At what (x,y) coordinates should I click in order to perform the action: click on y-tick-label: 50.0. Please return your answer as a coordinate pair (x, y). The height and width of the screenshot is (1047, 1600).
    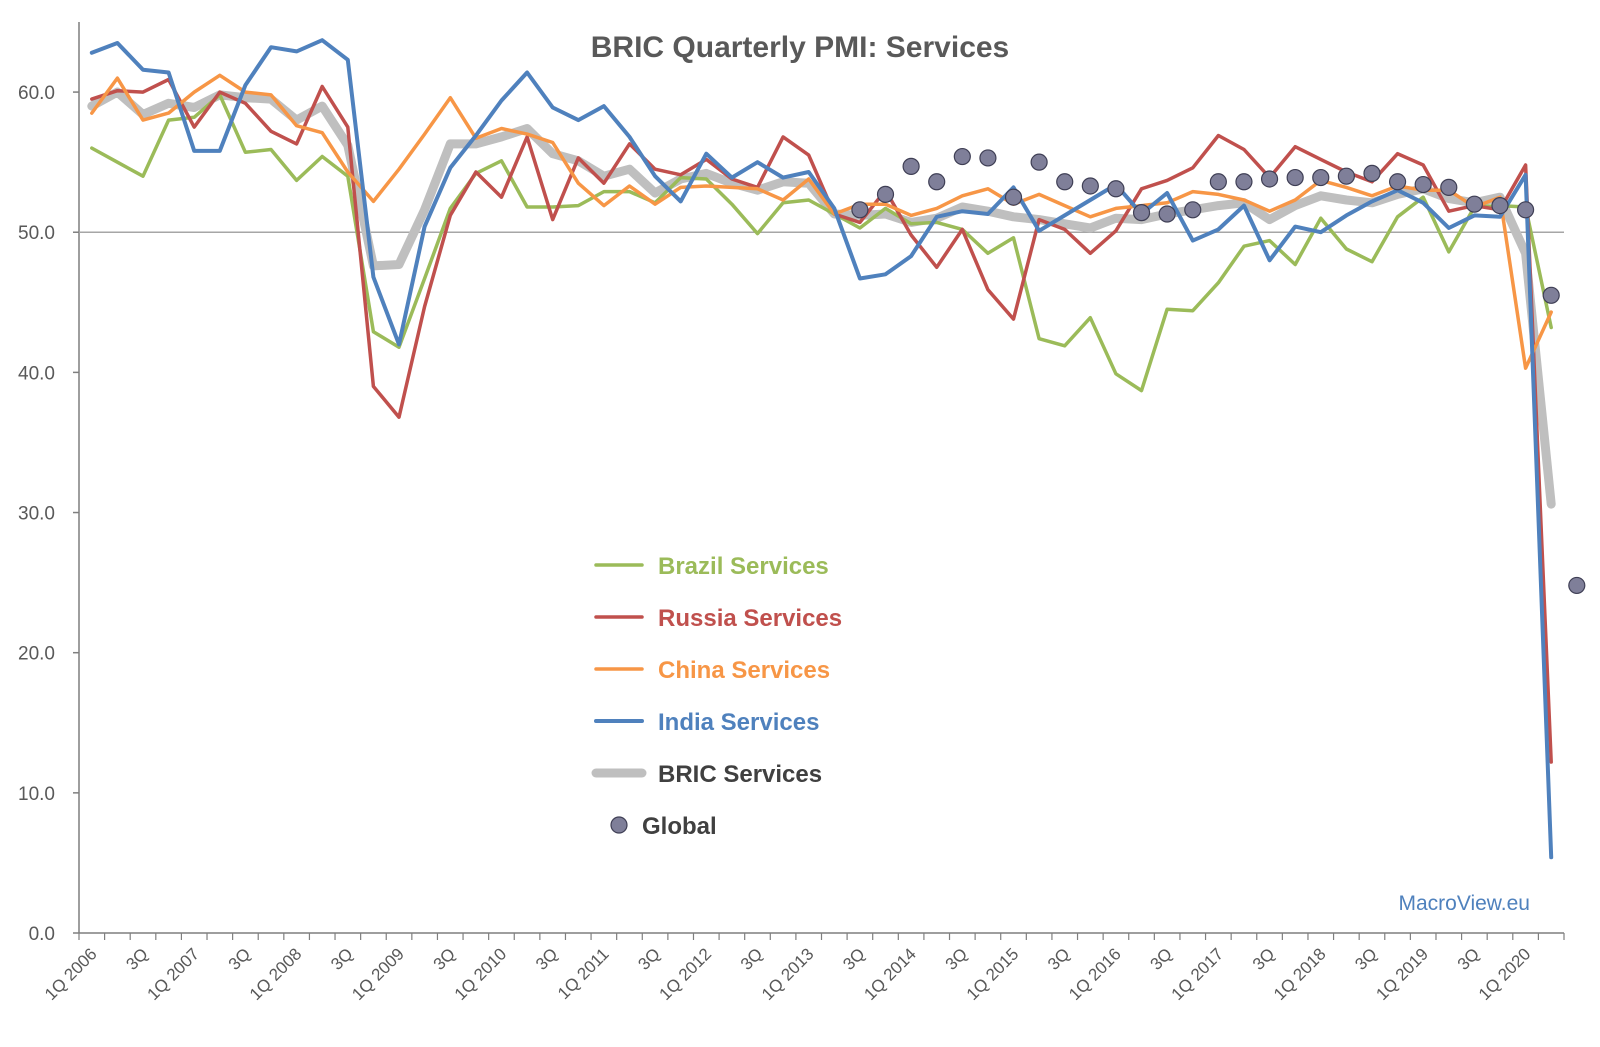
    Looking at the image, I should click on (36, 233).